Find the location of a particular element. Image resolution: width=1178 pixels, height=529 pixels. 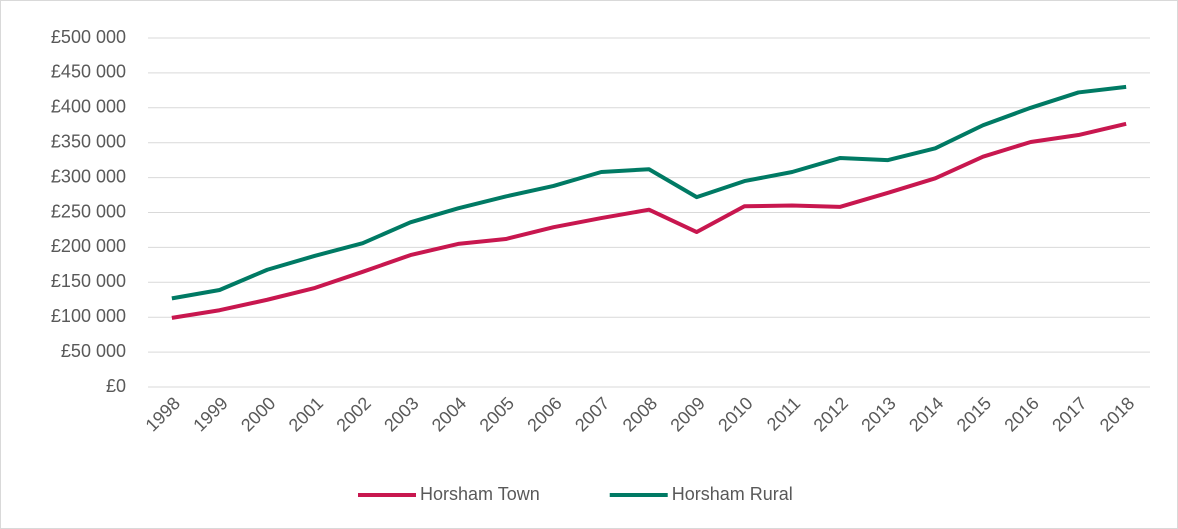

y-tick-label: £350 000 is located at coordinates (88, 141).